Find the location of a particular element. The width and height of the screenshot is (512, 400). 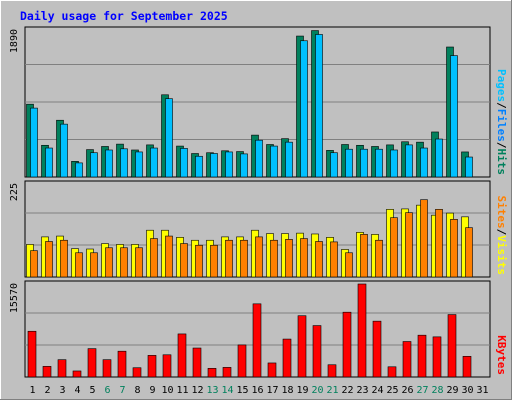

day-label-8: 8 is located at coordinates (137, 390).